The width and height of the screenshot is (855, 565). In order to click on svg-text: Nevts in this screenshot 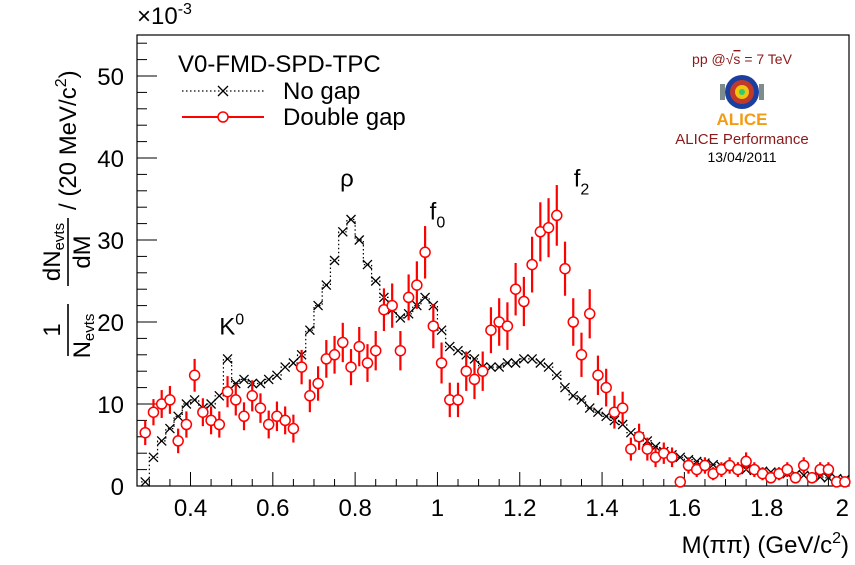, I will do `click(83, 336)`.